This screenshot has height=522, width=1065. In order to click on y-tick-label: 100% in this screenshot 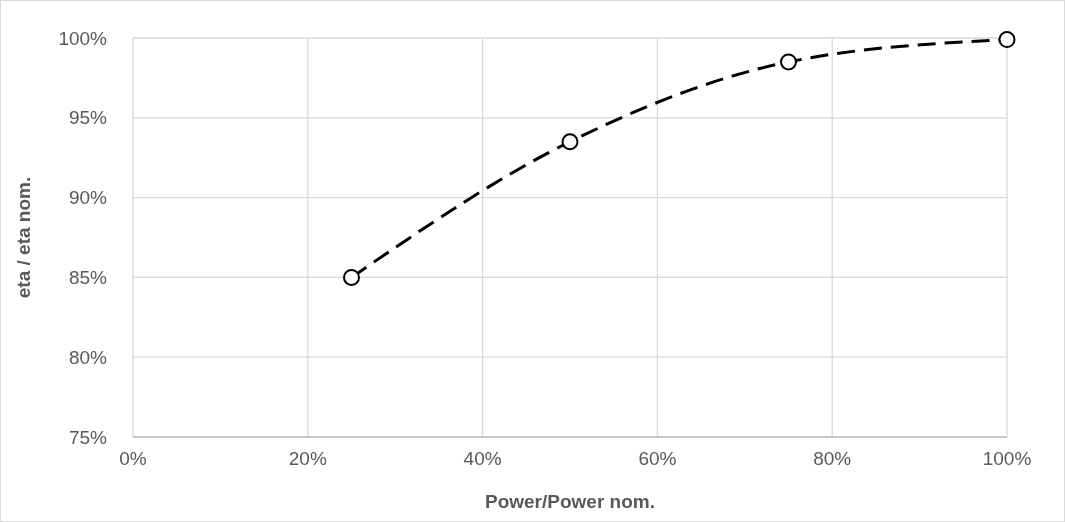, I will do `click(83, 38)`.